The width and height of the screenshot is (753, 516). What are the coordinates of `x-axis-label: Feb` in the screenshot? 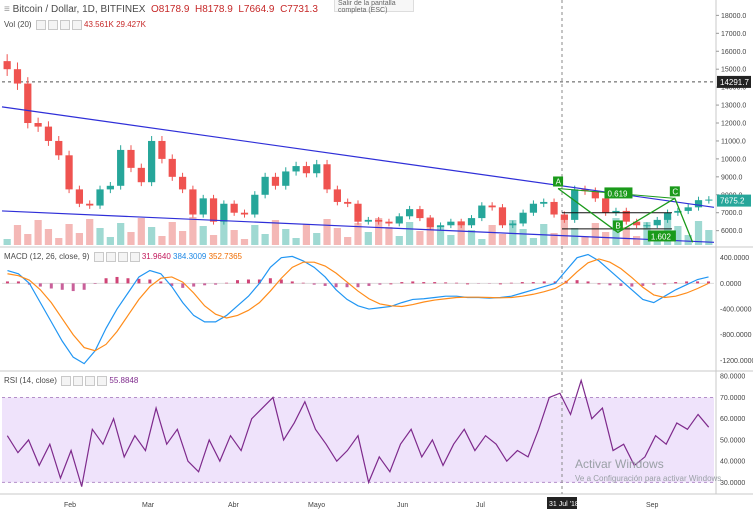 It's located at (70, 505).